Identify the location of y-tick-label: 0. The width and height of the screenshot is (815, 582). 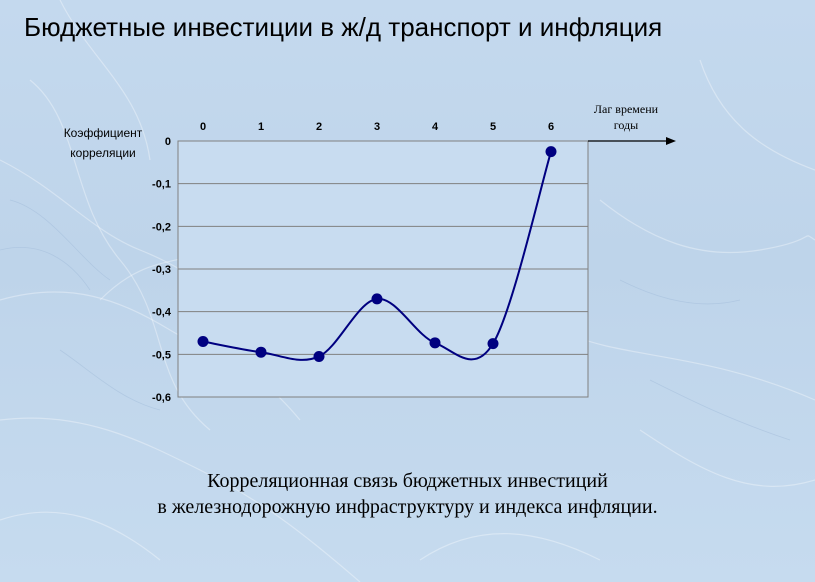
(168, 142).